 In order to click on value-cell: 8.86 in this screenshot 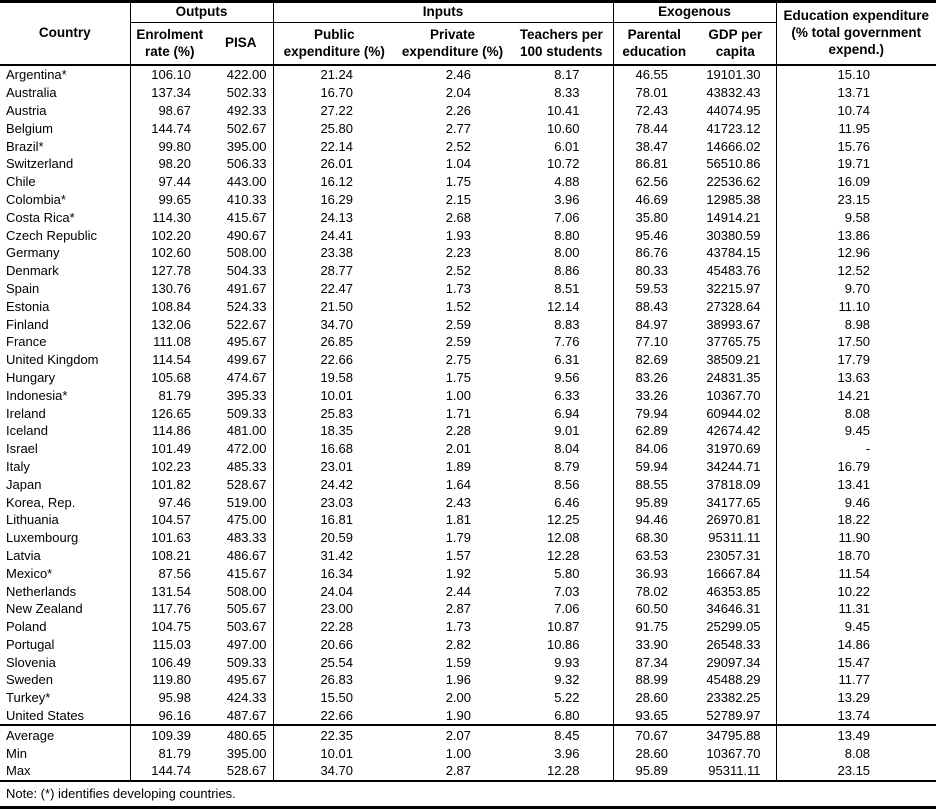, I will do `click(562, 270)`.